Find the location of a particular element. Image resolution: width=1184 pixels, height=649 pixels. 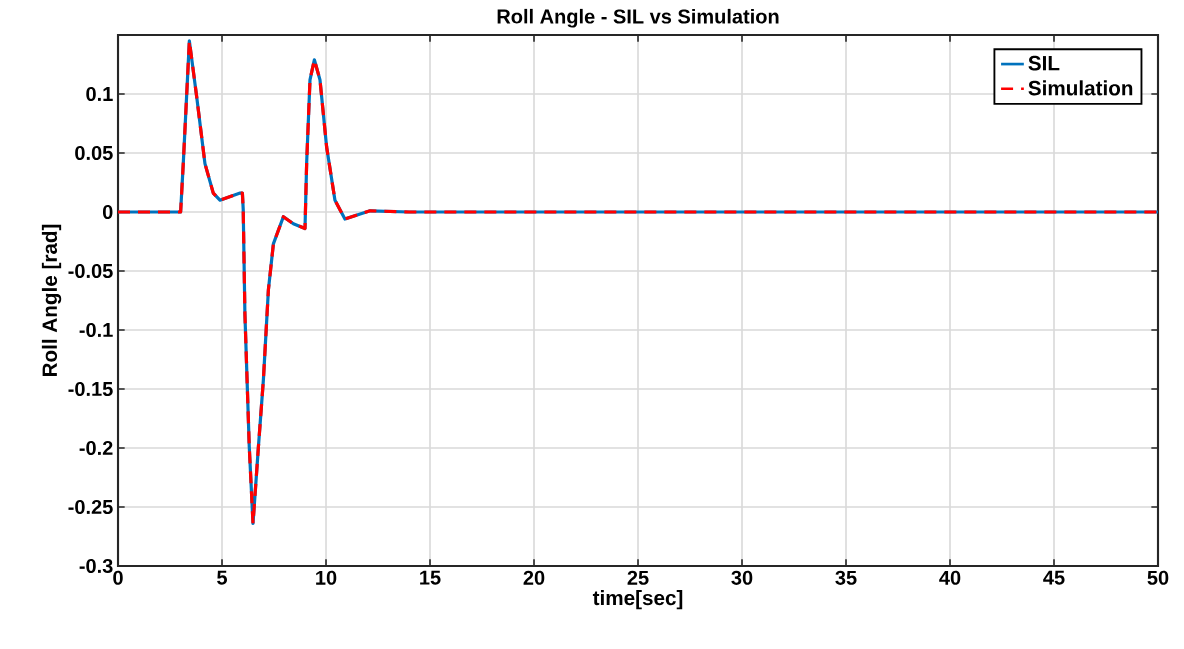

y-tick-label: -0.1 is located at coordinates (96, 330).